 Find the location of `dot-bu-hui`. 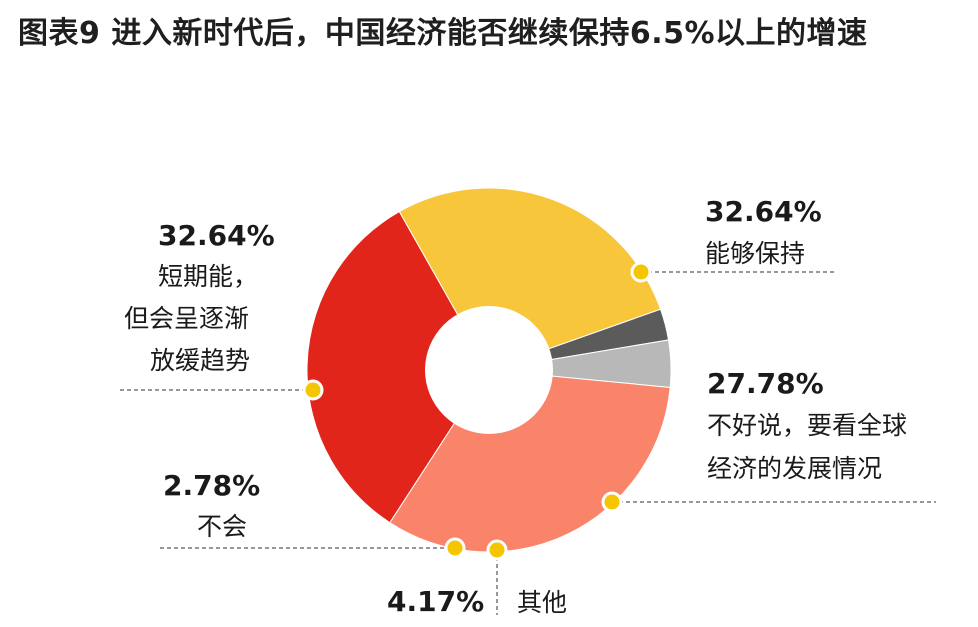

dot-bu-hui is located at coordinates (455, 548).